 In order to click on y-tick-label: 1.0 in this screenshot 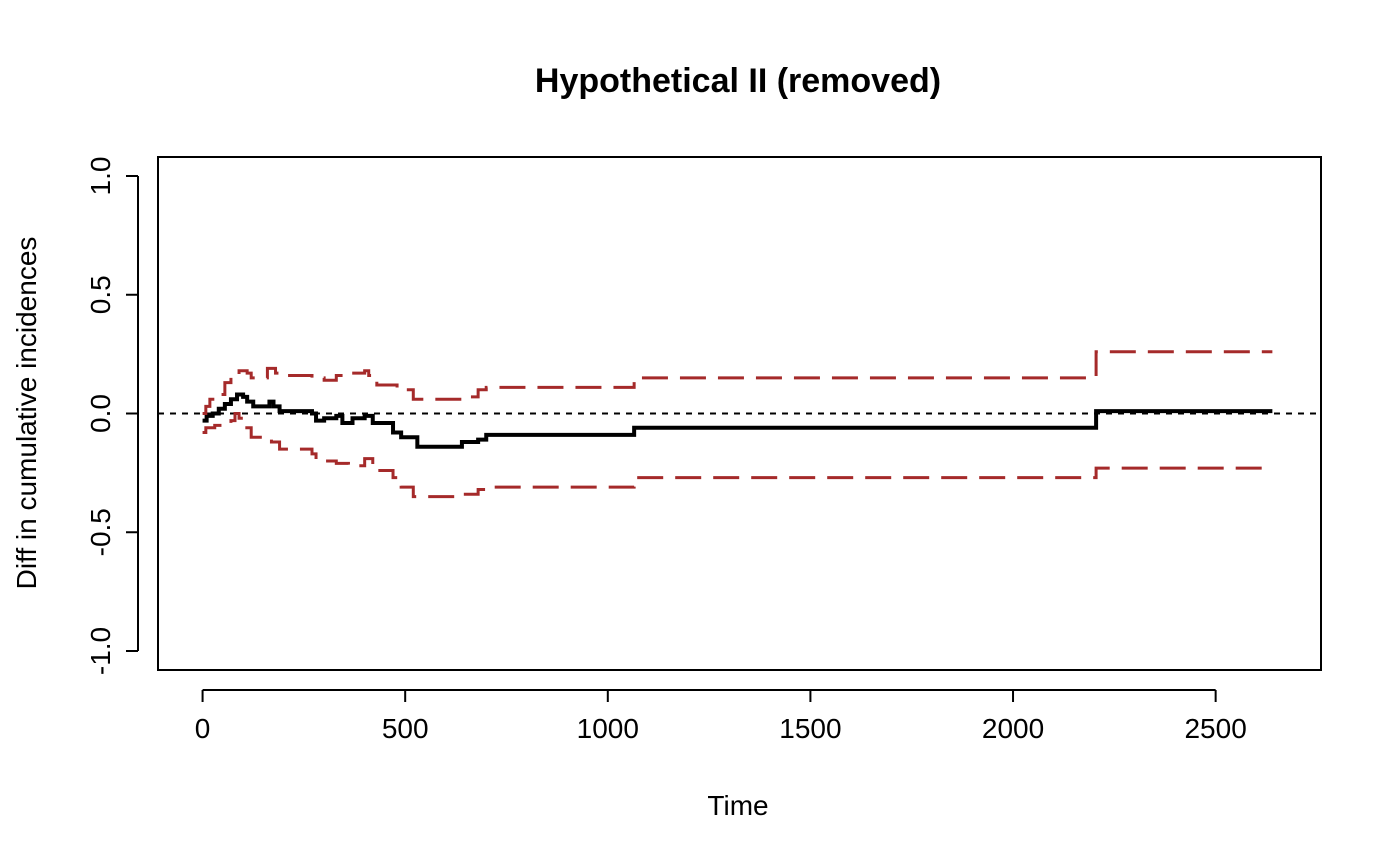, I will do `click(100, 176)`.